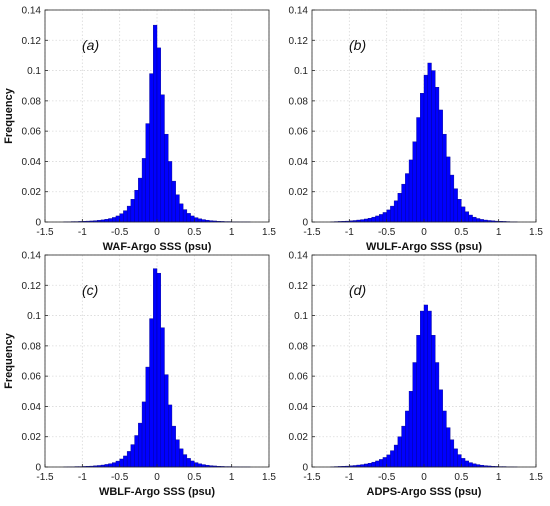 The width and height of the screenshot is (550, 506). What do you see at coordinates (349, 477) in the screenshot?
I see `x-tick-label: -1` at bounding box center [349, 477].